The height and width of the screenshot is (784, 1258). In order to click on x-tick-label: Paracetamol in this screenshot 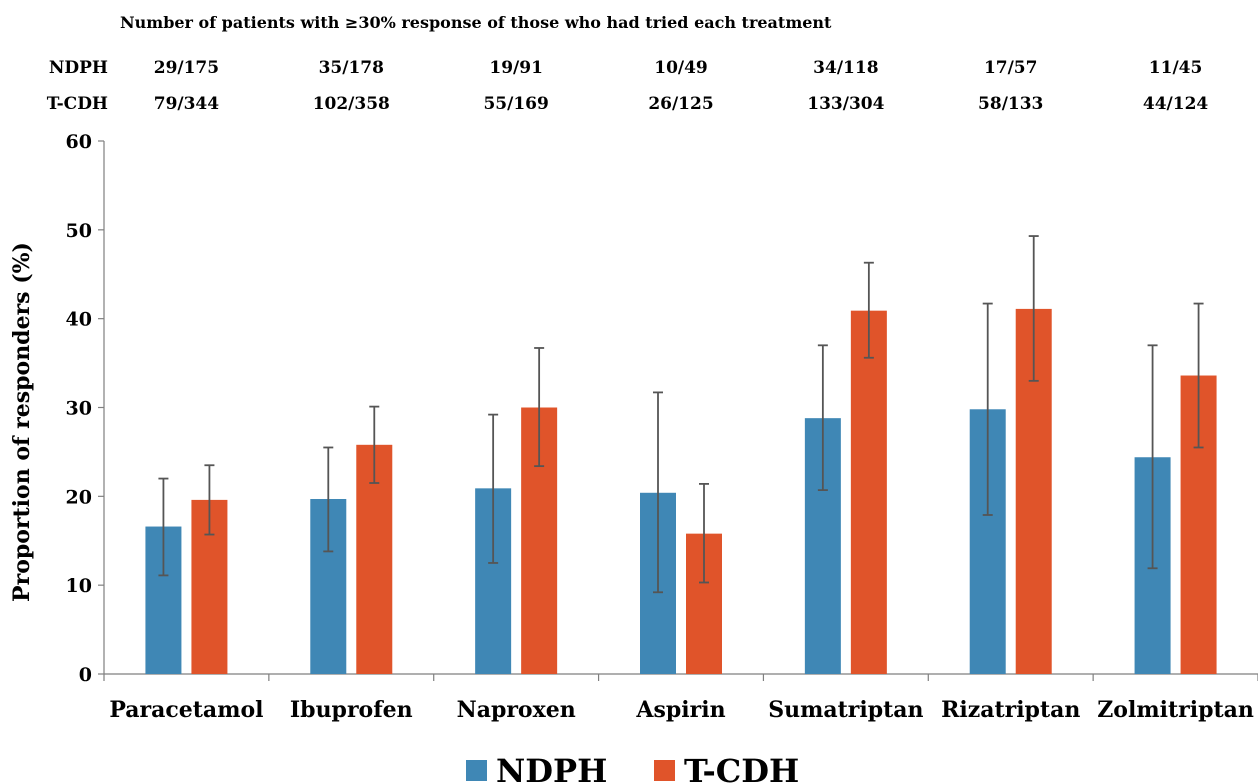, I will do `click(186, 710)`.